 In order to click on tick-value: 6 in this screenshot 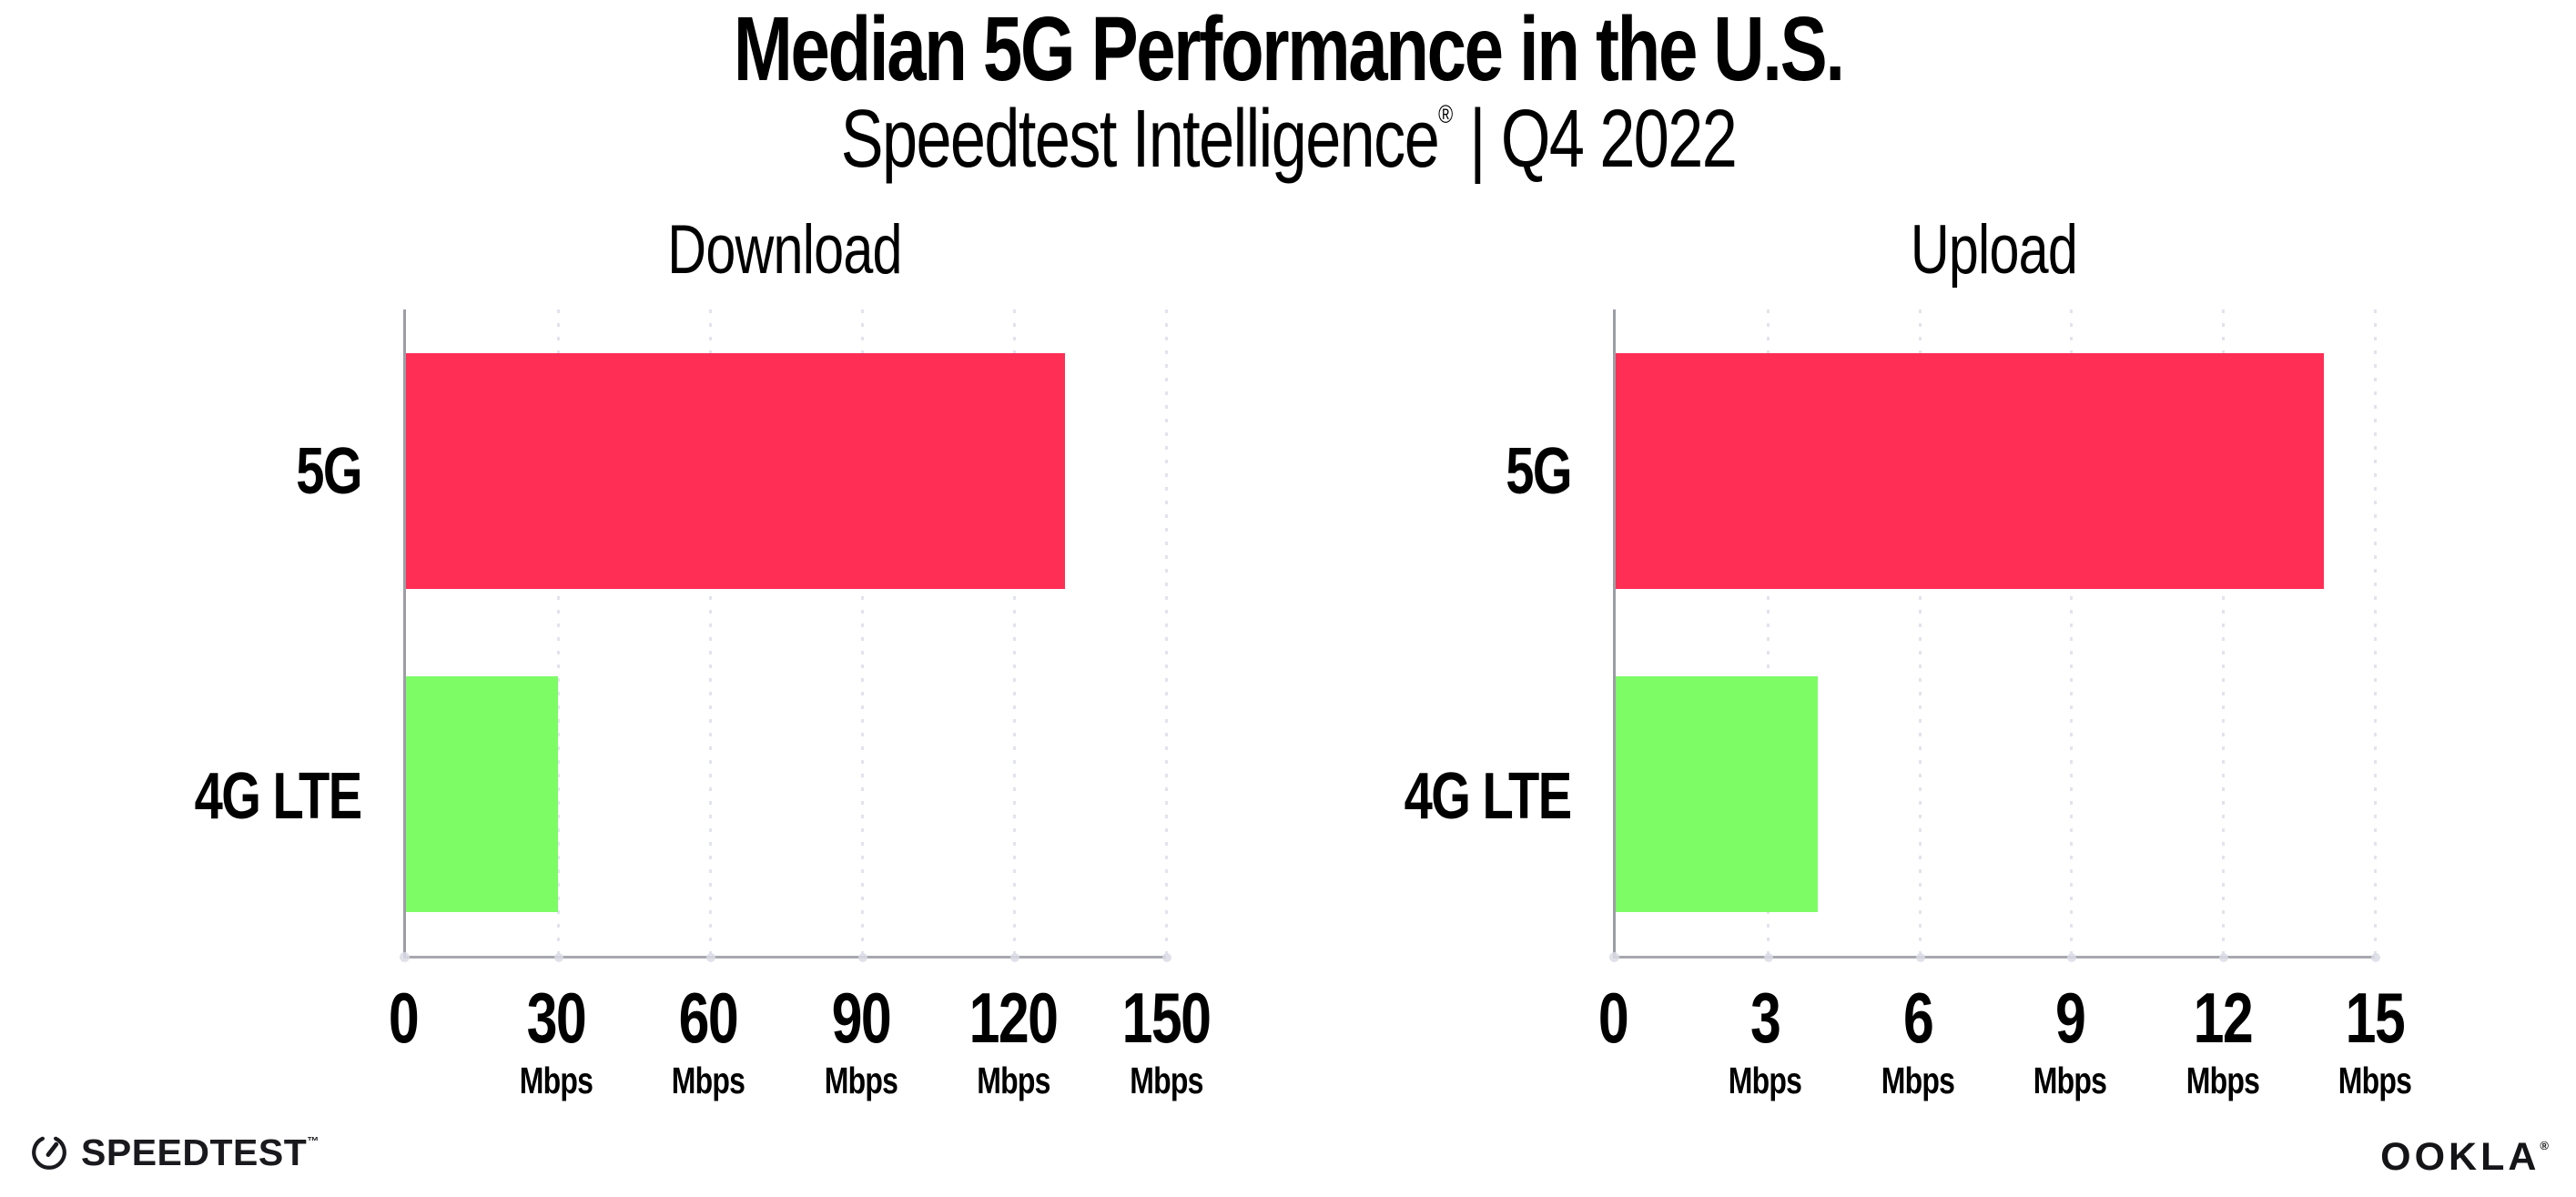, I will do `click(1918, 1018)`.